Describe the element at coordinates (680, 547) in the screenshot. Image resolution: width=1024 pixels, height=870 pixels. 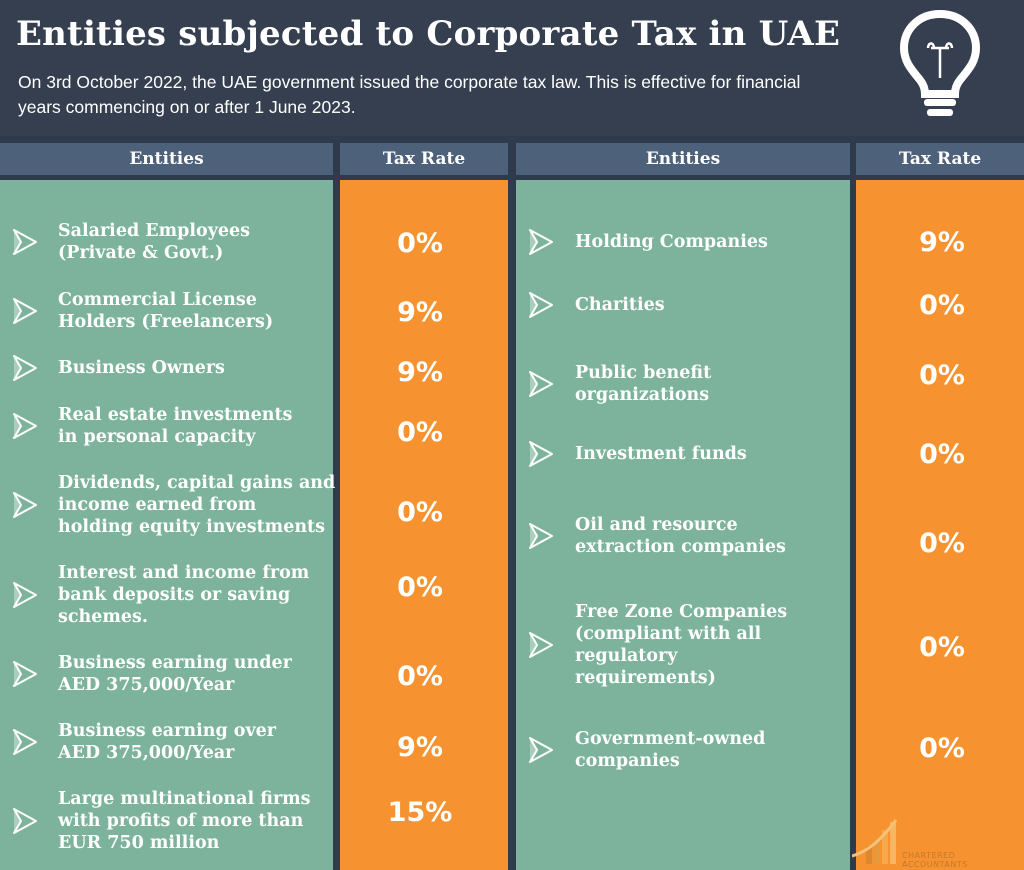
I see `entity-line: extraction companies` at that location.